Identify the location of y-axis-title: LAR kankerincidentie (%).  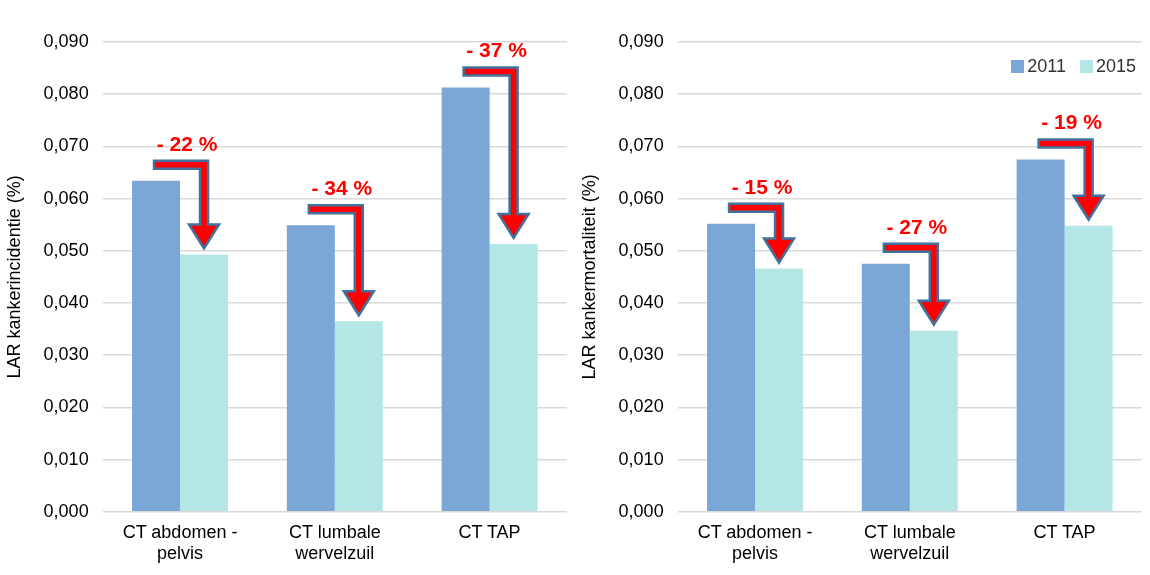
(13, 277).